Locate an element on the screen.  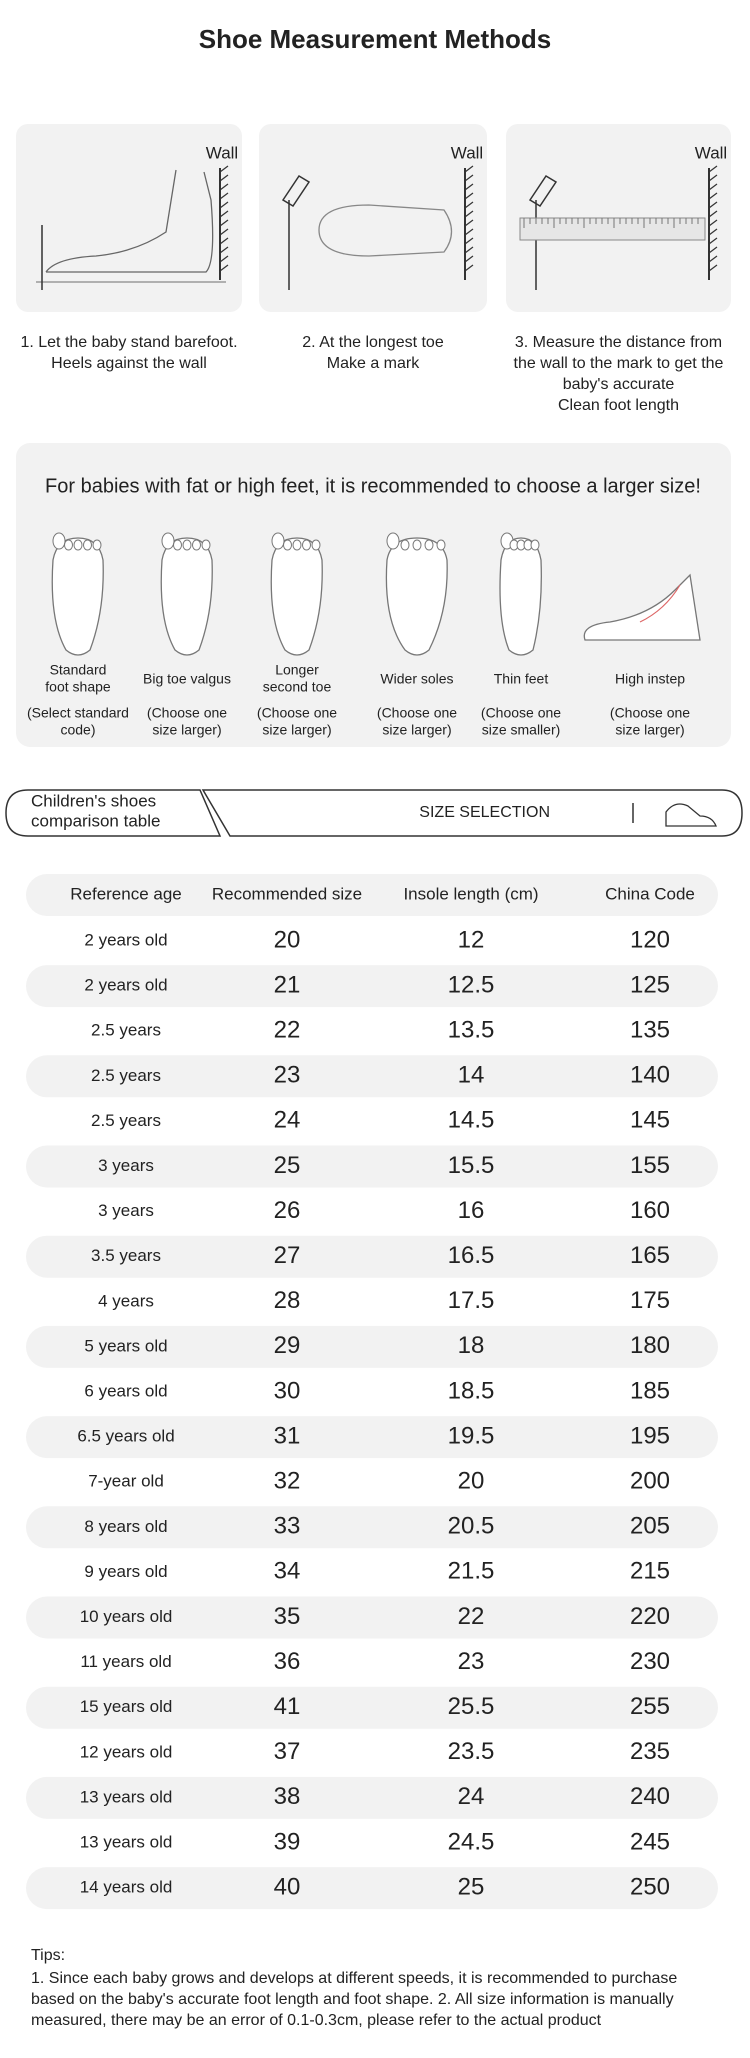
age-cell: 11 years old is located at coordinates (125, 1661).